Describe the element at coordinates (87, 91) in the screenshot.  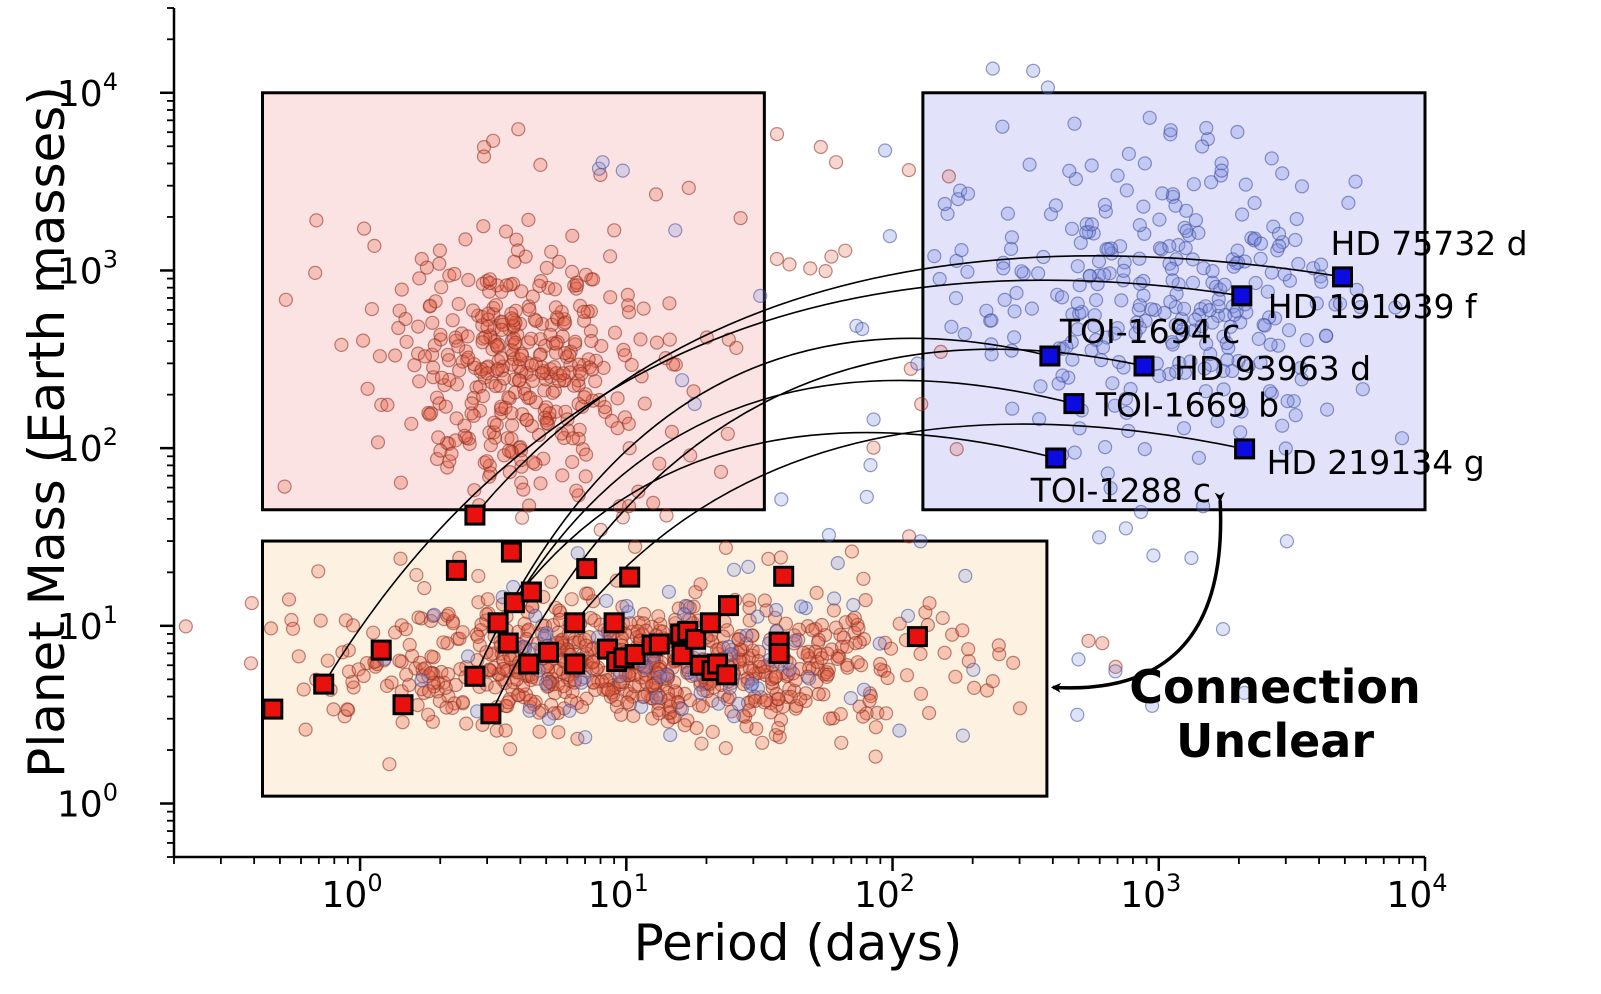
I see `y-tick-label: 104` at that location.